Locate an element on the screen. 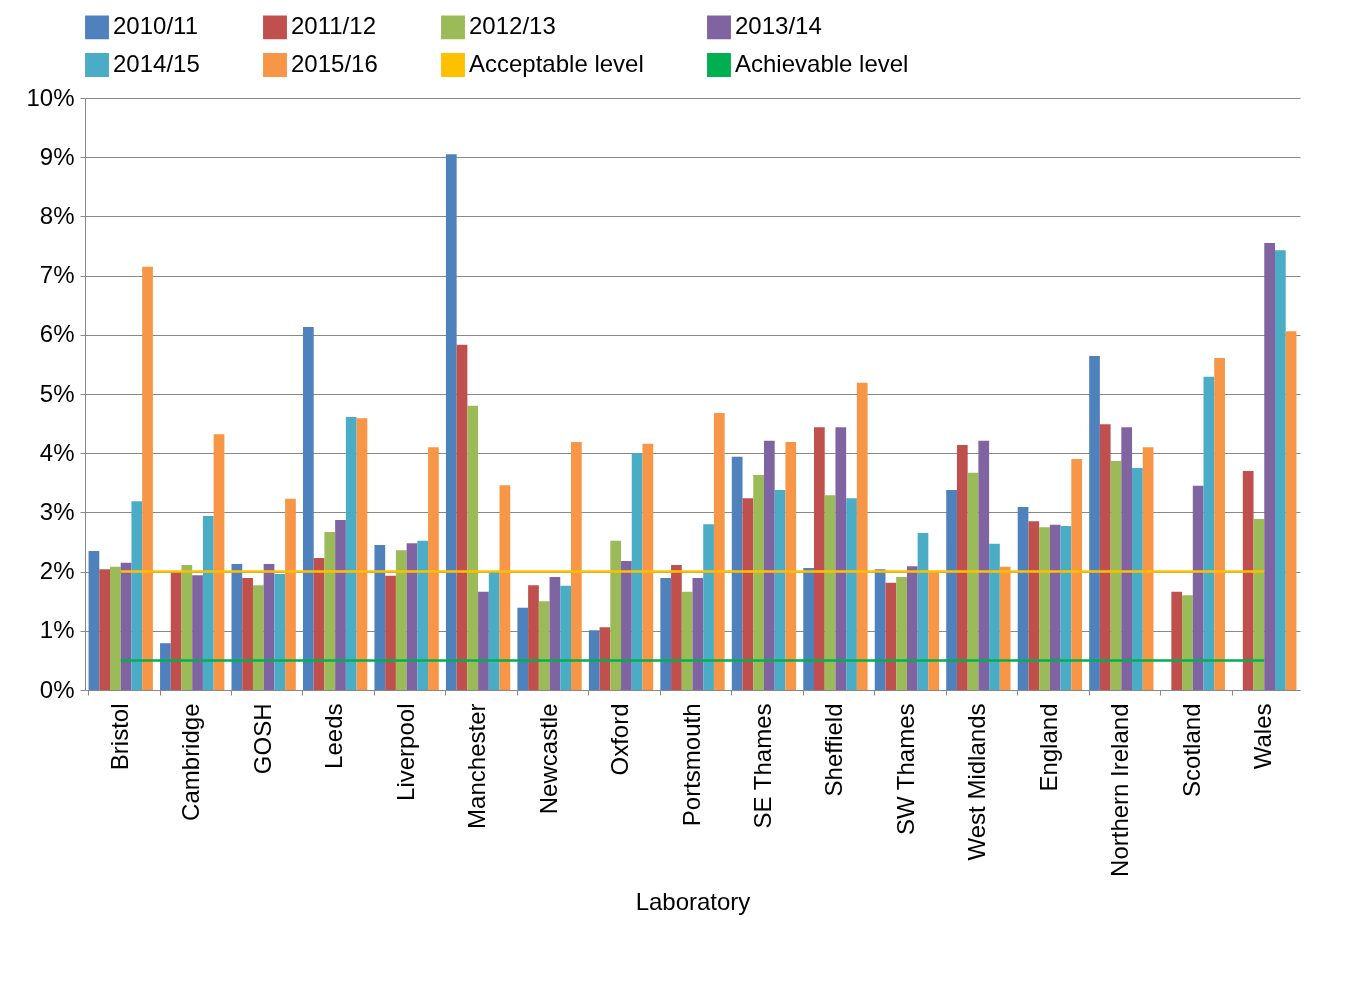 This screenshot has width=1346, height=1007. legend-label: Acceptable level is located at coordinates (556, 63).